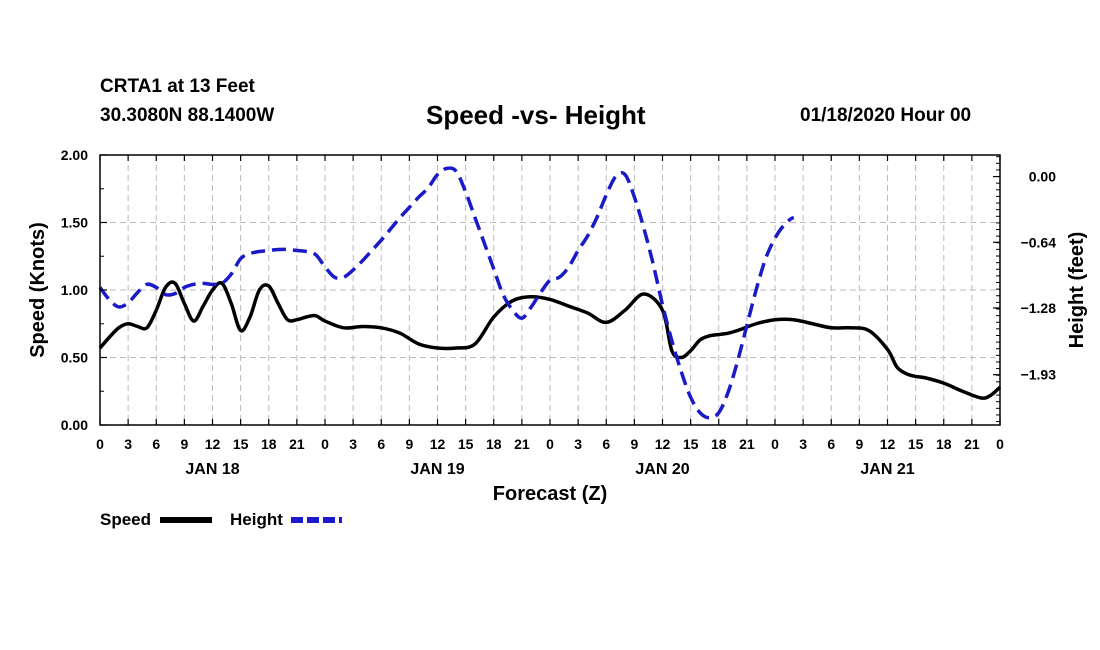 This screenshot has height=650, width=1100. Describe the element at coordinates (212, 469) in the screenshot. I see `day-label: JAN 18` at that location.